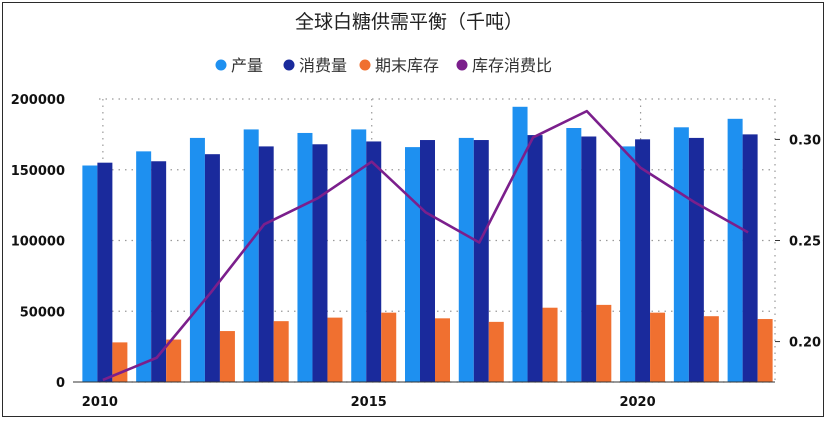 This screenshot has height=421, width=828. I want to click on y-right-tick-0: 0.20, so click(805, 343).